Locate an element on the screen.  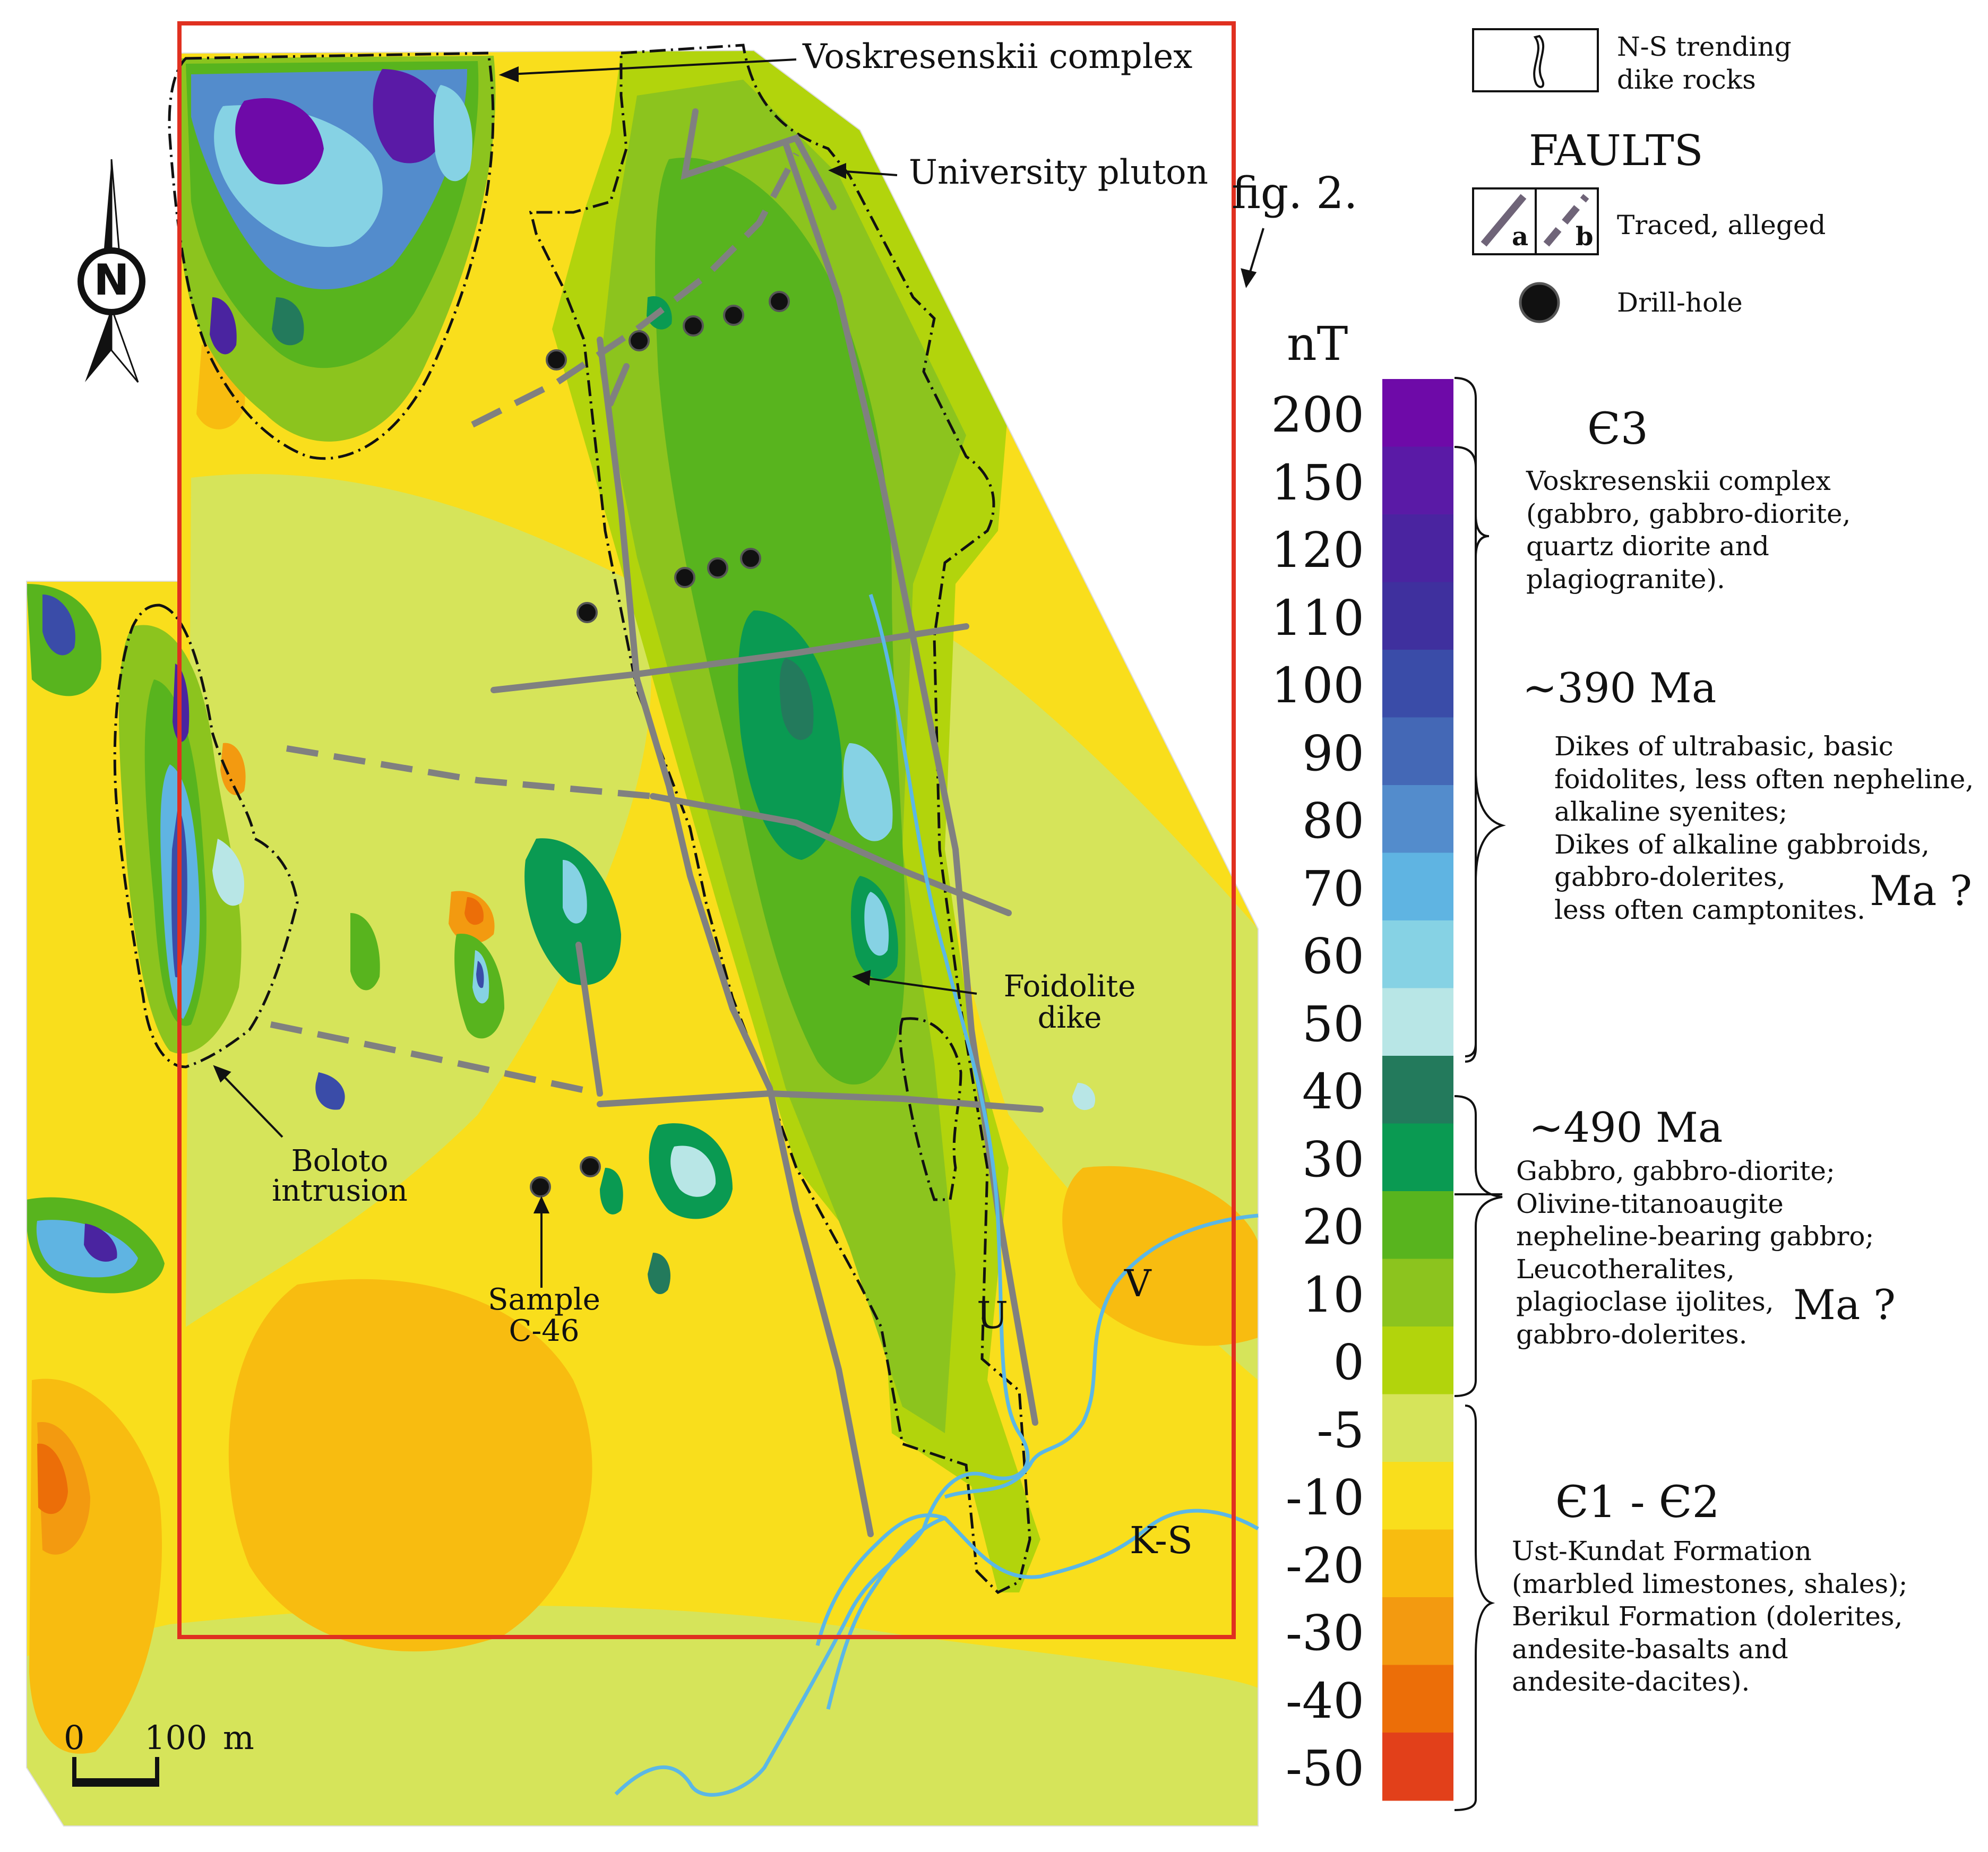
foidolite-contour is located at coordinates (931, 1109).